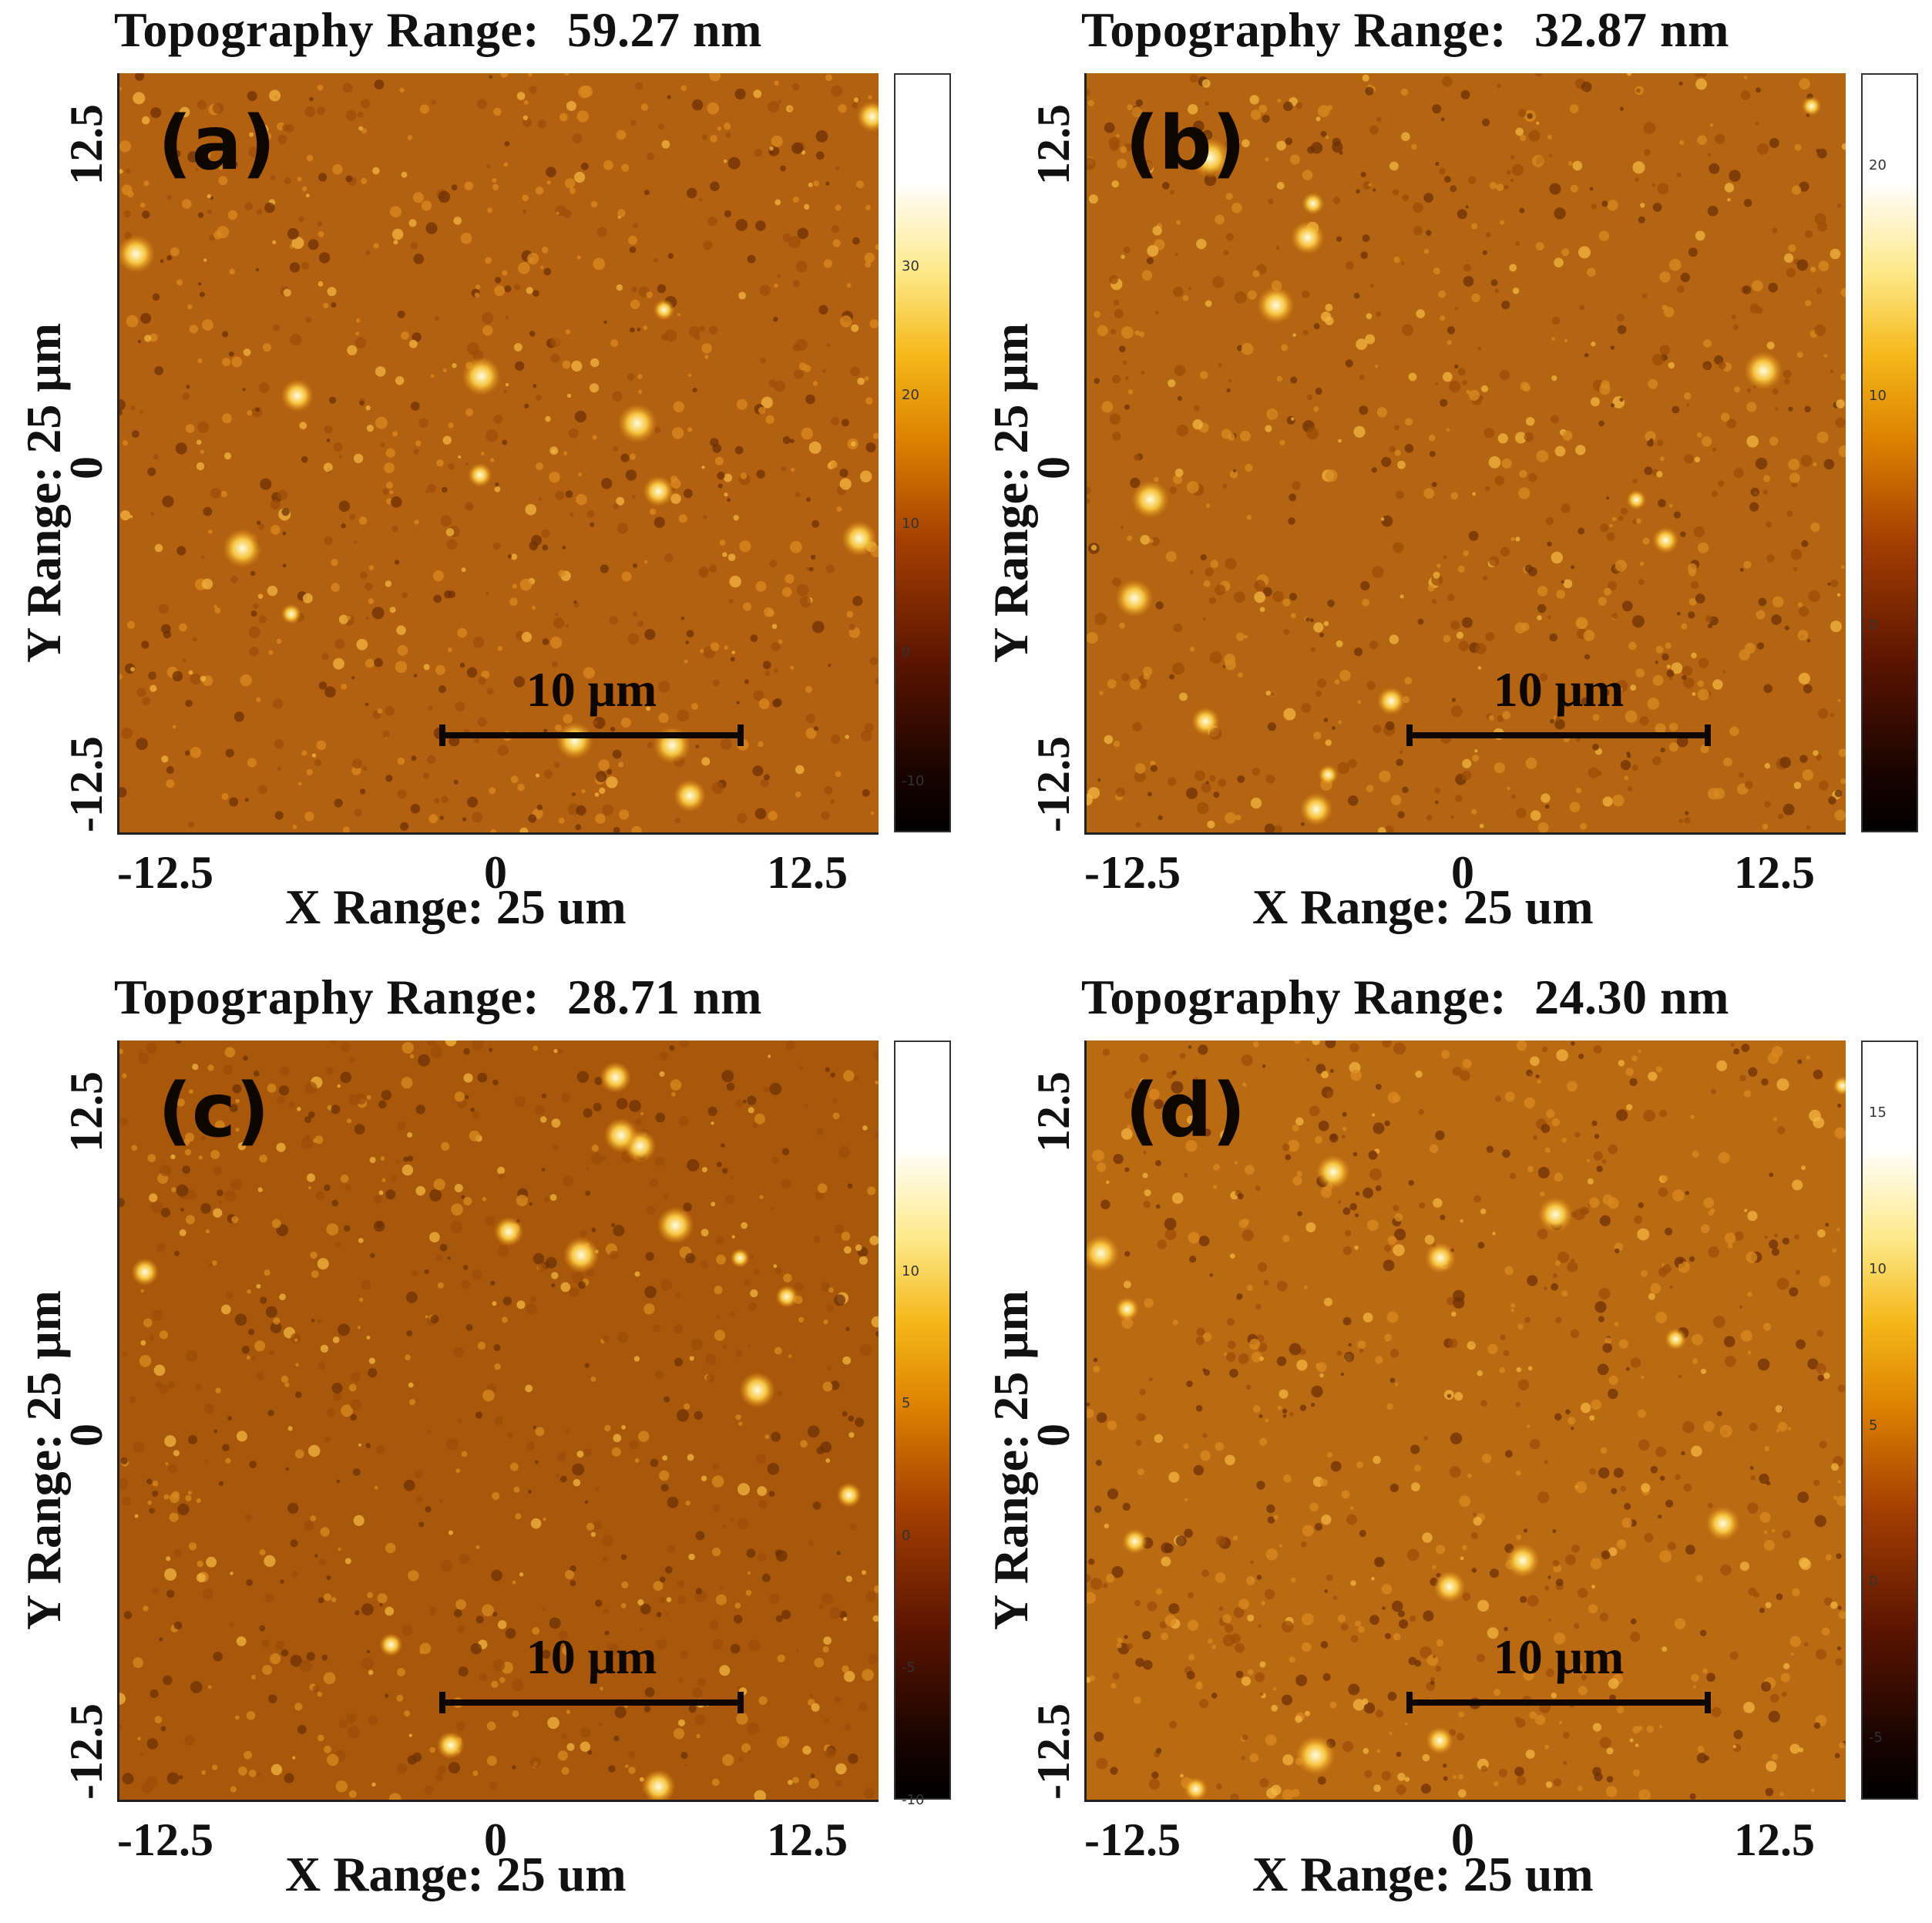 This screenshot has height=1923, width=1932. I want to click on panel-letter: (b), so click(1185, 143).